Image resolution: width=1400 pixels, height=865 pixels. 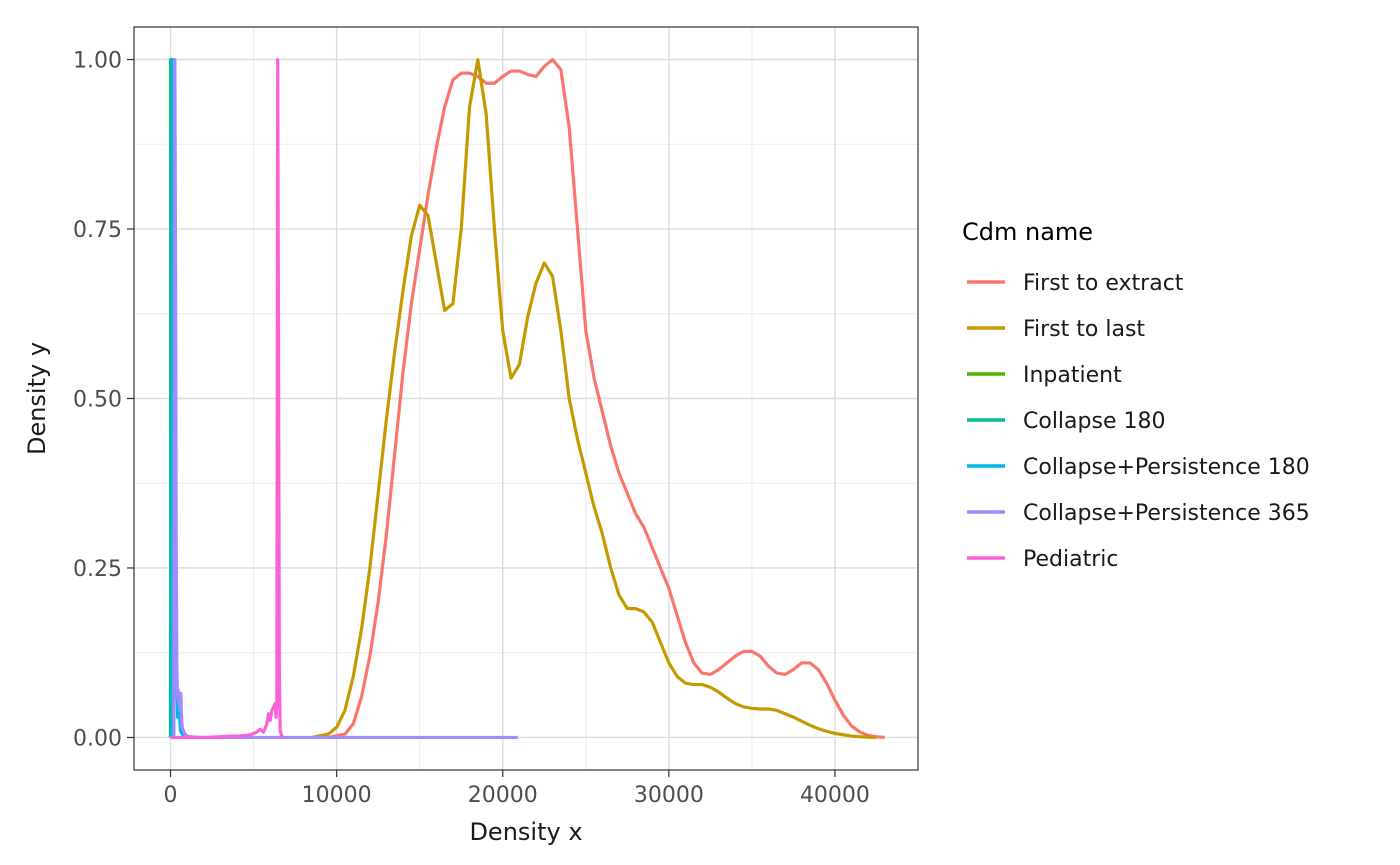 What do you see at coordinates (1166, 467) in the screenshot?
I see `legend-label: Collapse+Persistence 180` at bounding box center [1166, 467].